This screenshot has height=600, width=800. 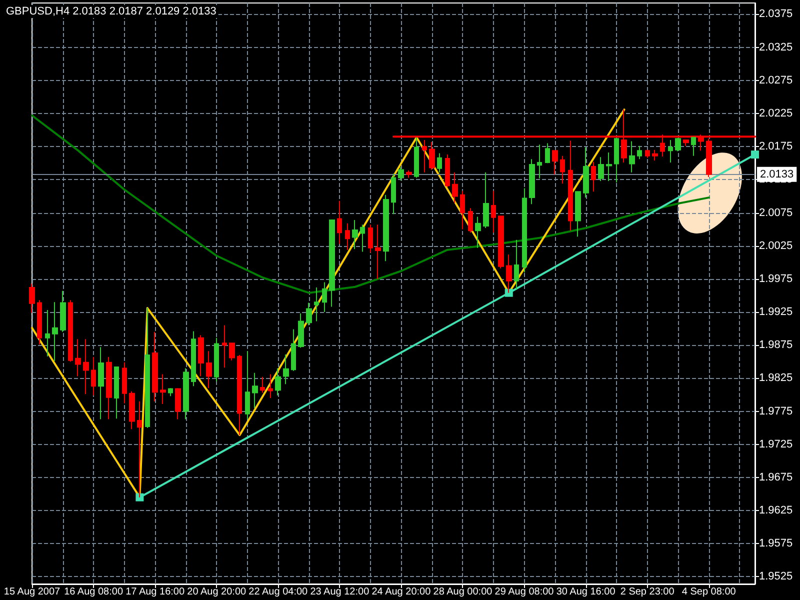 What do you see at coordinates (777, 174) in the screenshot?
I see `ref-line-label: 2.0133` at bounding box center [777, 174].